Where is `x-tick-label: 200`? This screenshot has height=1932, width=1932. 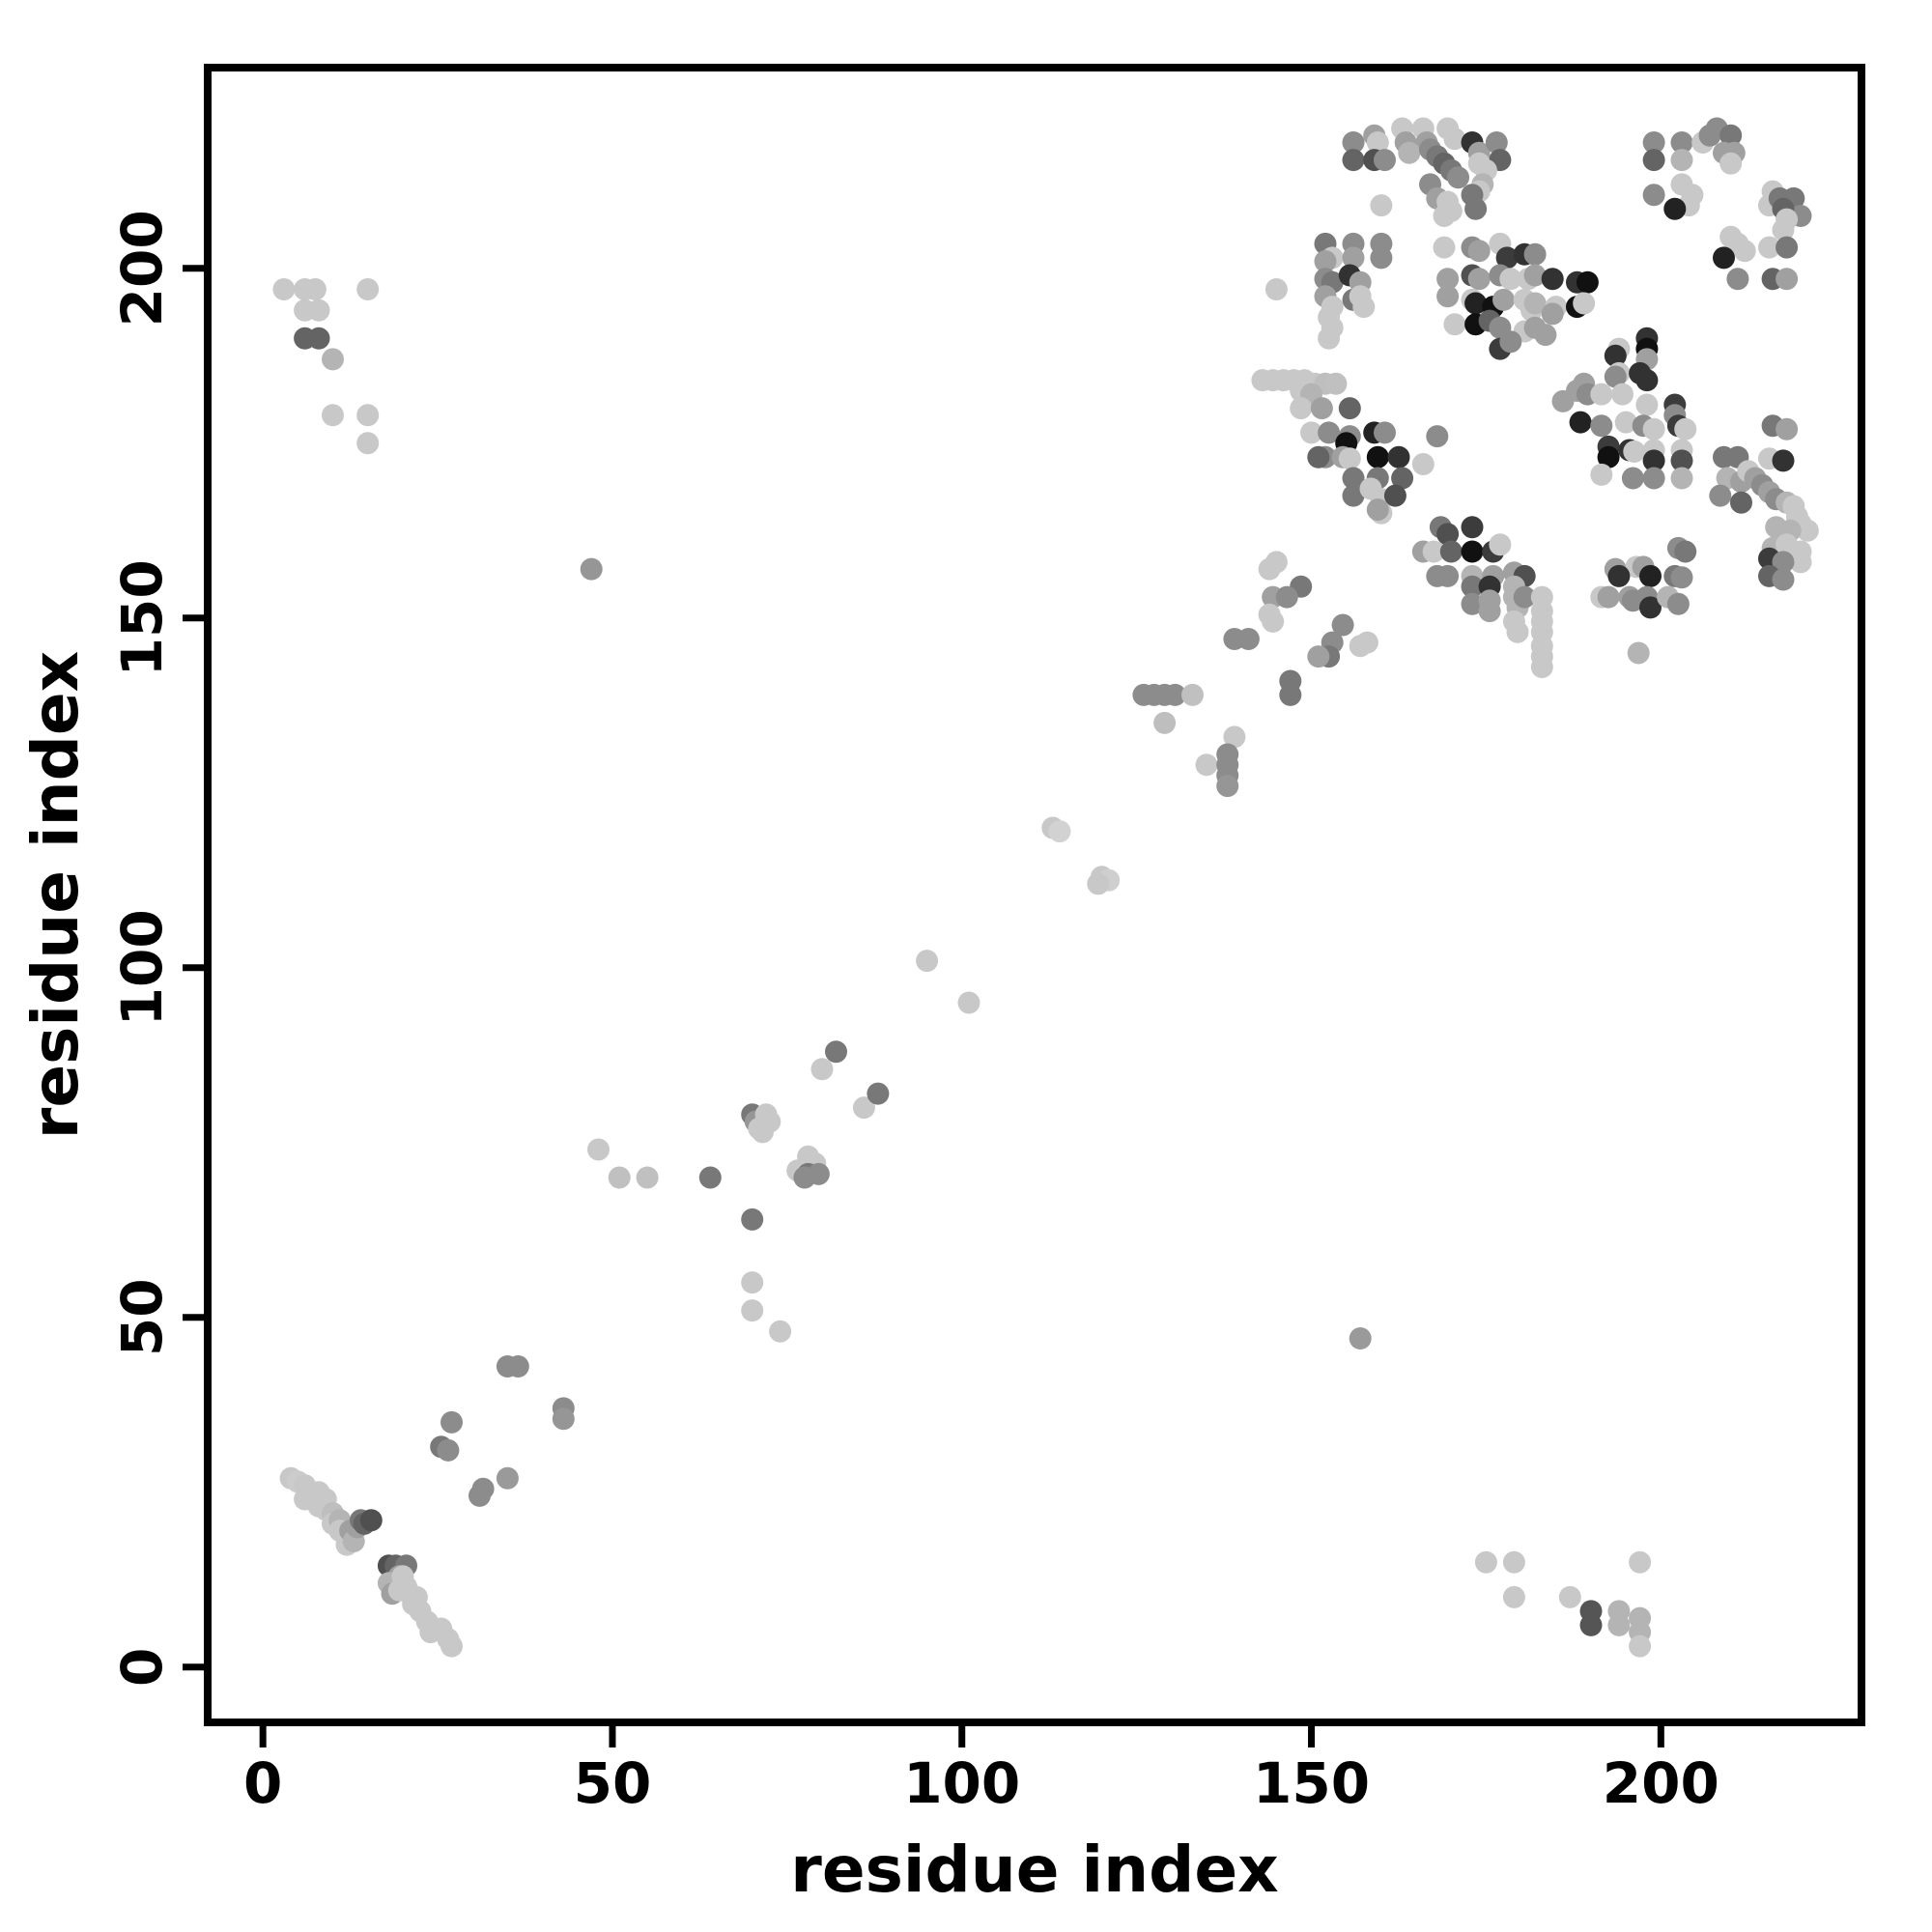
x-tick-label: 200 is located at coordinates (1661, 1783).